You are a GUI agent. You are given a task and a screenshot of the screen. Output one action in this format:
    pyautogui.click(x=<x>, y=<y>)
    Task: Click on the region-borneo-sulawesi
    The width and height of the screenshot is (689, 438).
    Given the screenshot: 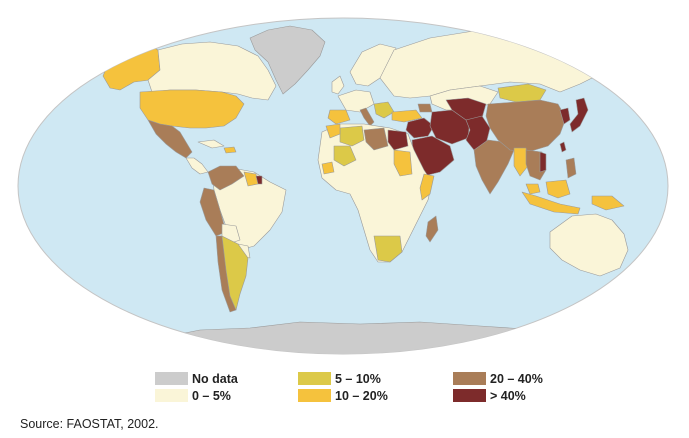 What is the action you would take?
    pyautogui.click(x=558, y=189)
    